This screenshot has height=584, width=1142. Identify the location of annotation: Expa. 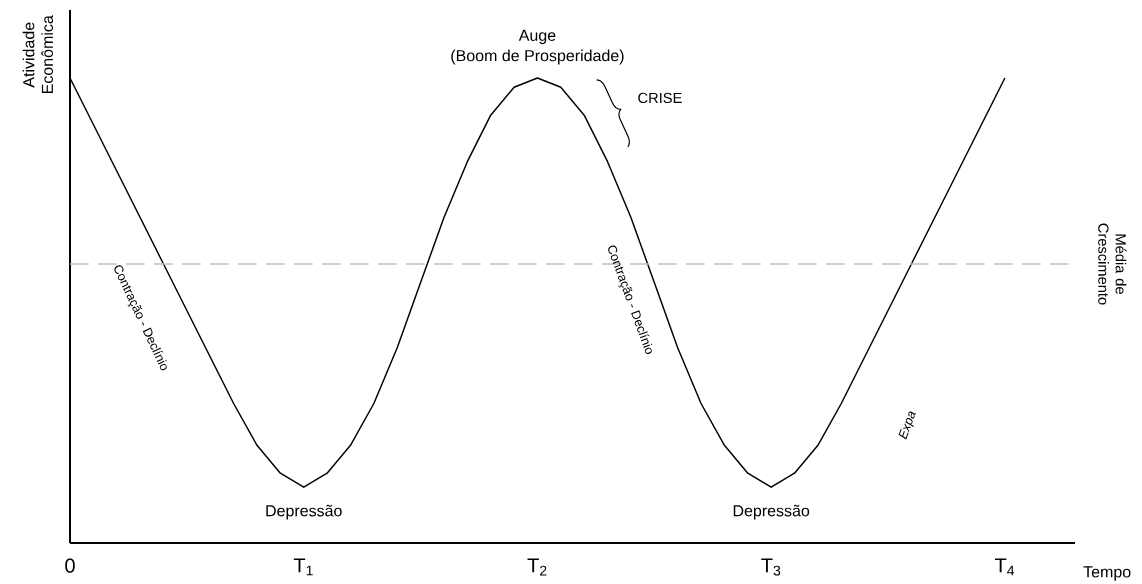
(907, 425).